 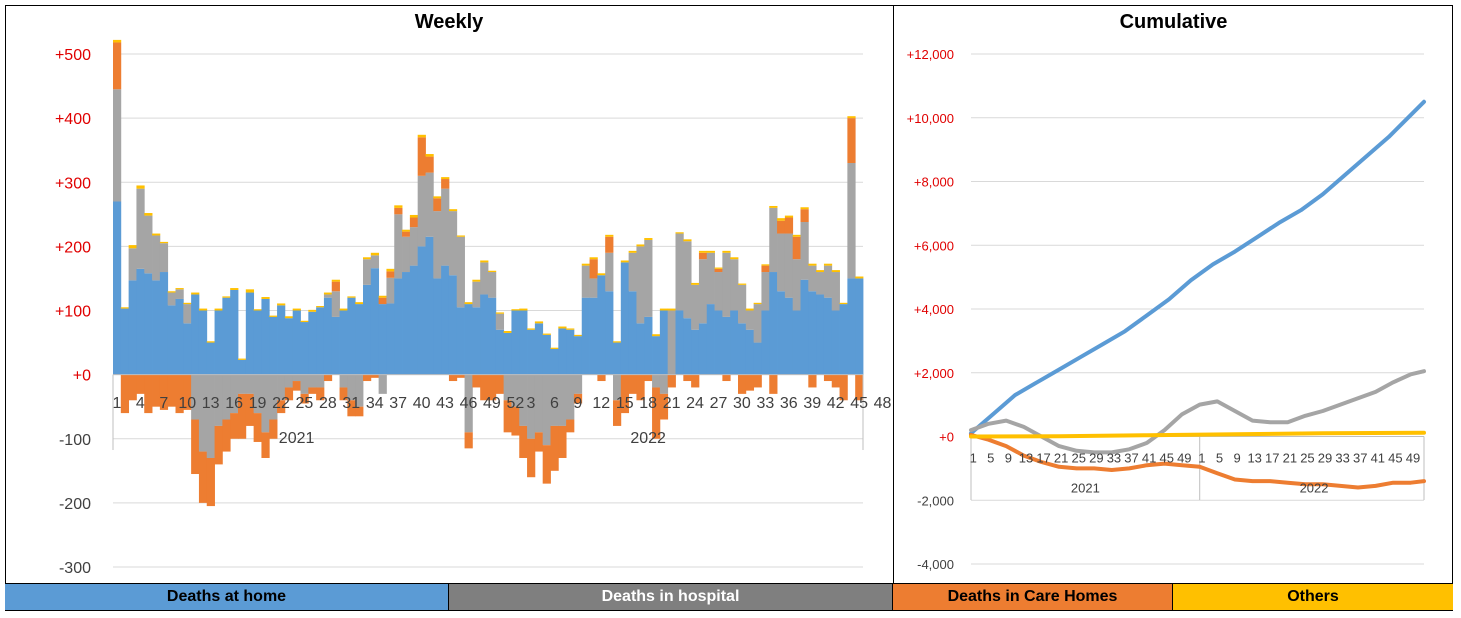 I want to click on x-tick-label: 3, so click(x=531, y=403).